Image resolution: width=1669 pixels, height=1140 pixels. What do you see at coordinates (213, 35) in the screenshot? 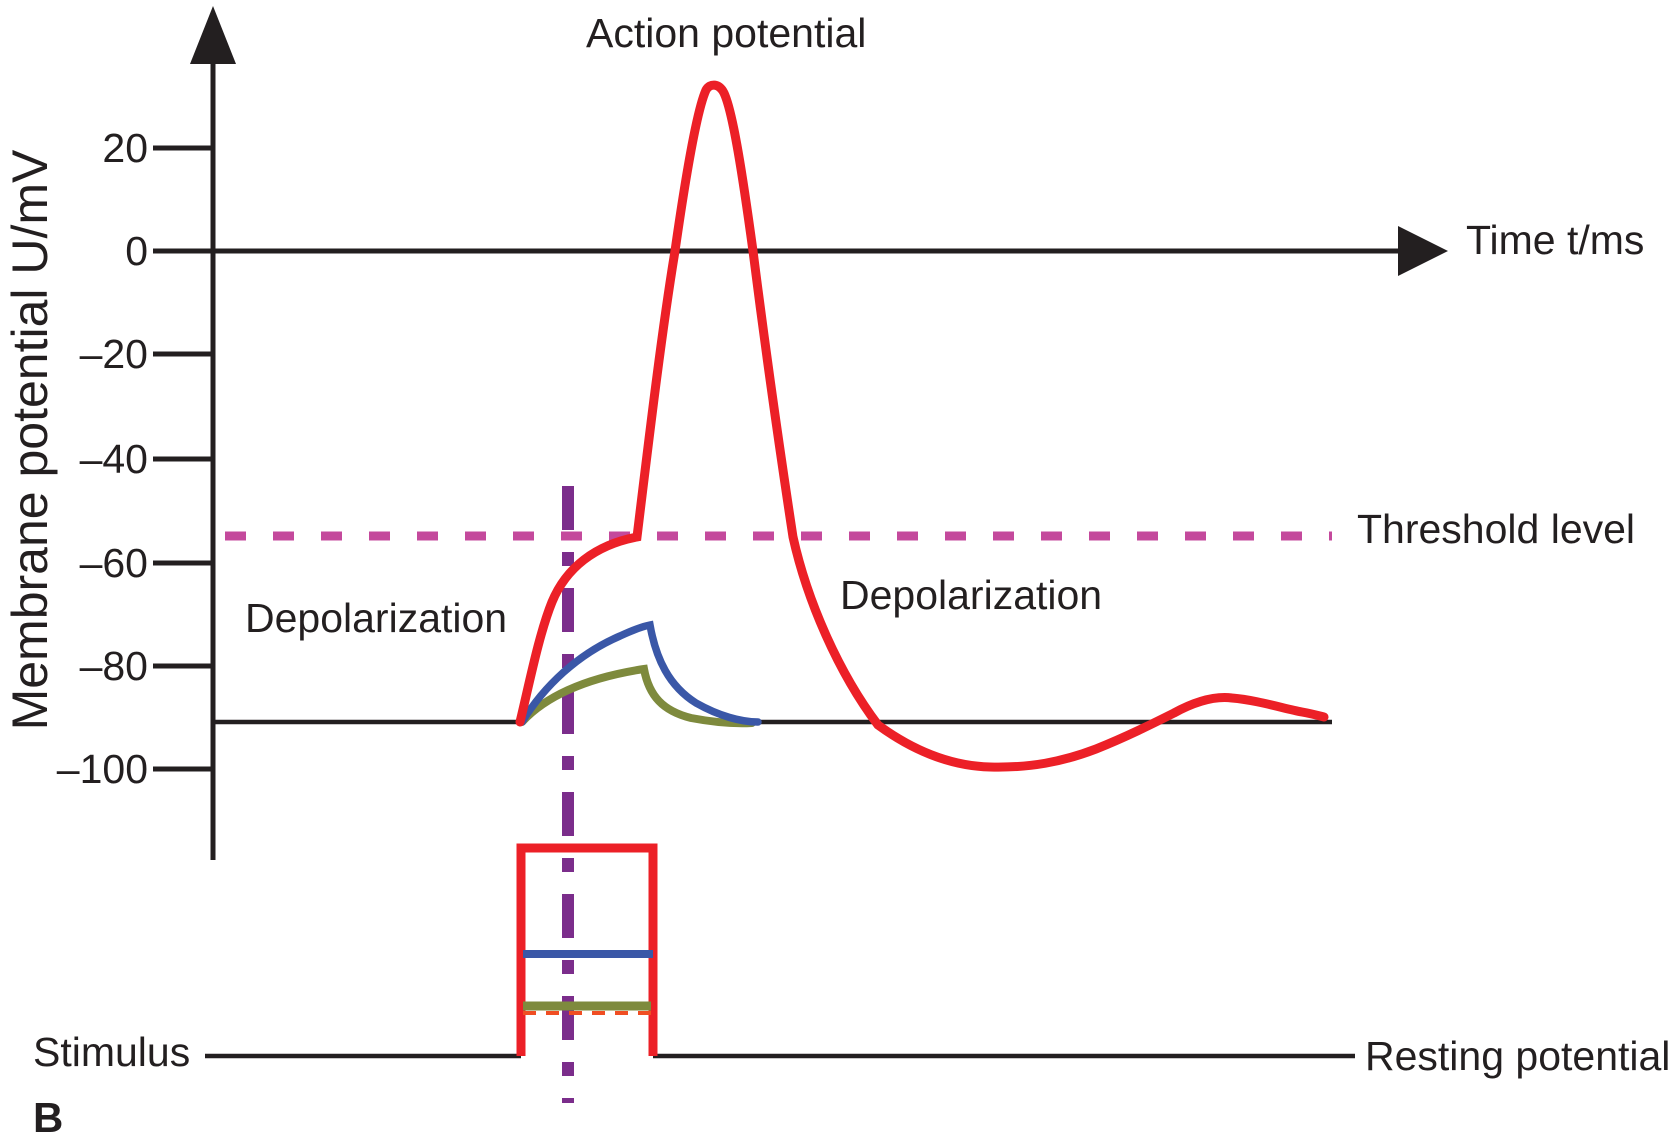
I see `y-axis-arrow-icon` at bounding box center [213, 35].